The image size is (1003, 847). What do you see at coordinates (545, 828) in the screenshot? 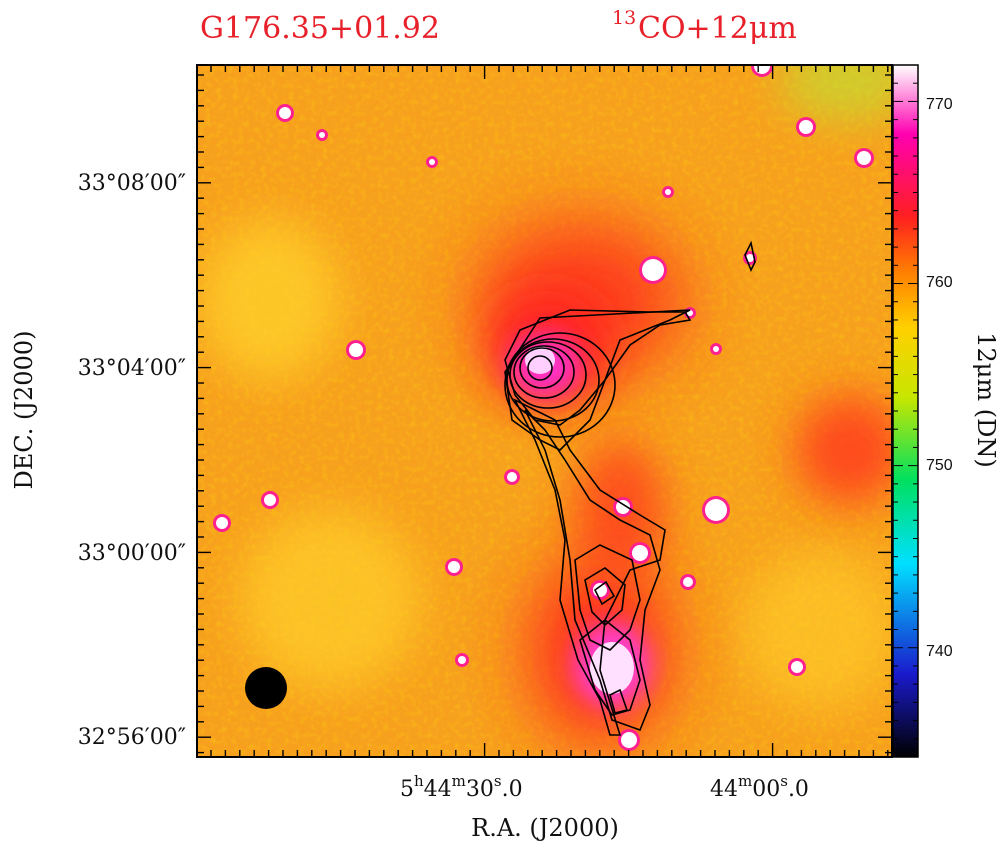
I see `x-axis-title: R.A. (J2000)` at bounding box center [545, 828].